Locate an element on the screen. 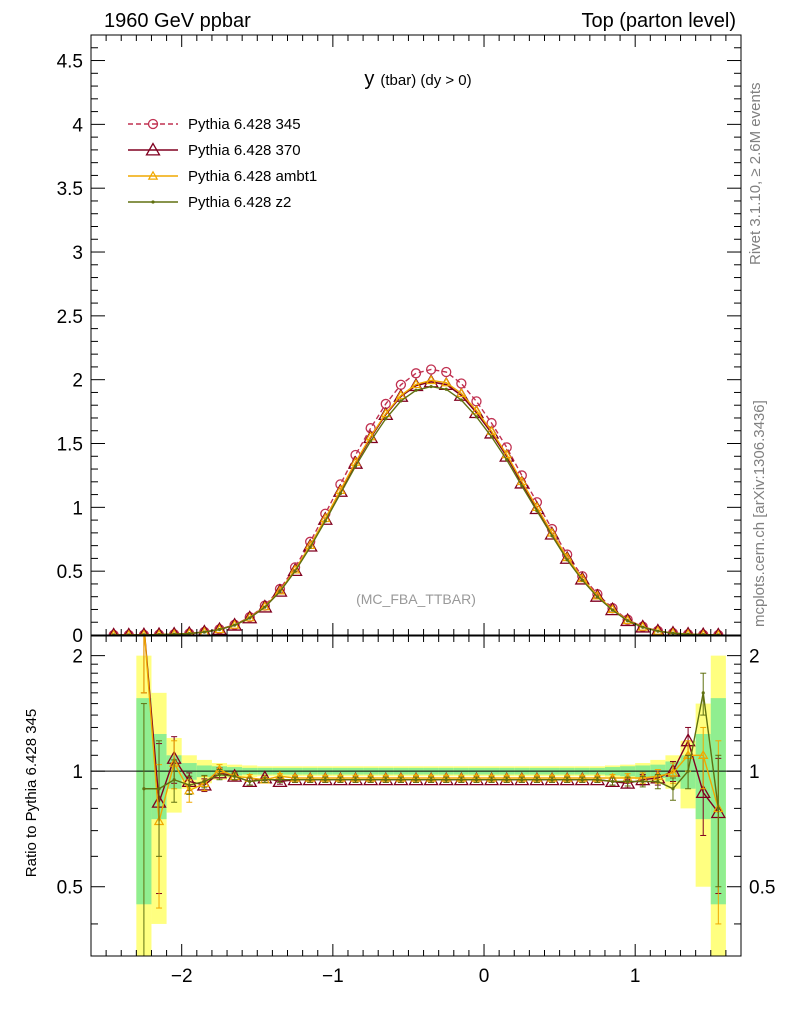 Image resolution: width=786 pixels, height=1024 pixels. main-ytick-label: 1 is located at coordinates (77, 508).